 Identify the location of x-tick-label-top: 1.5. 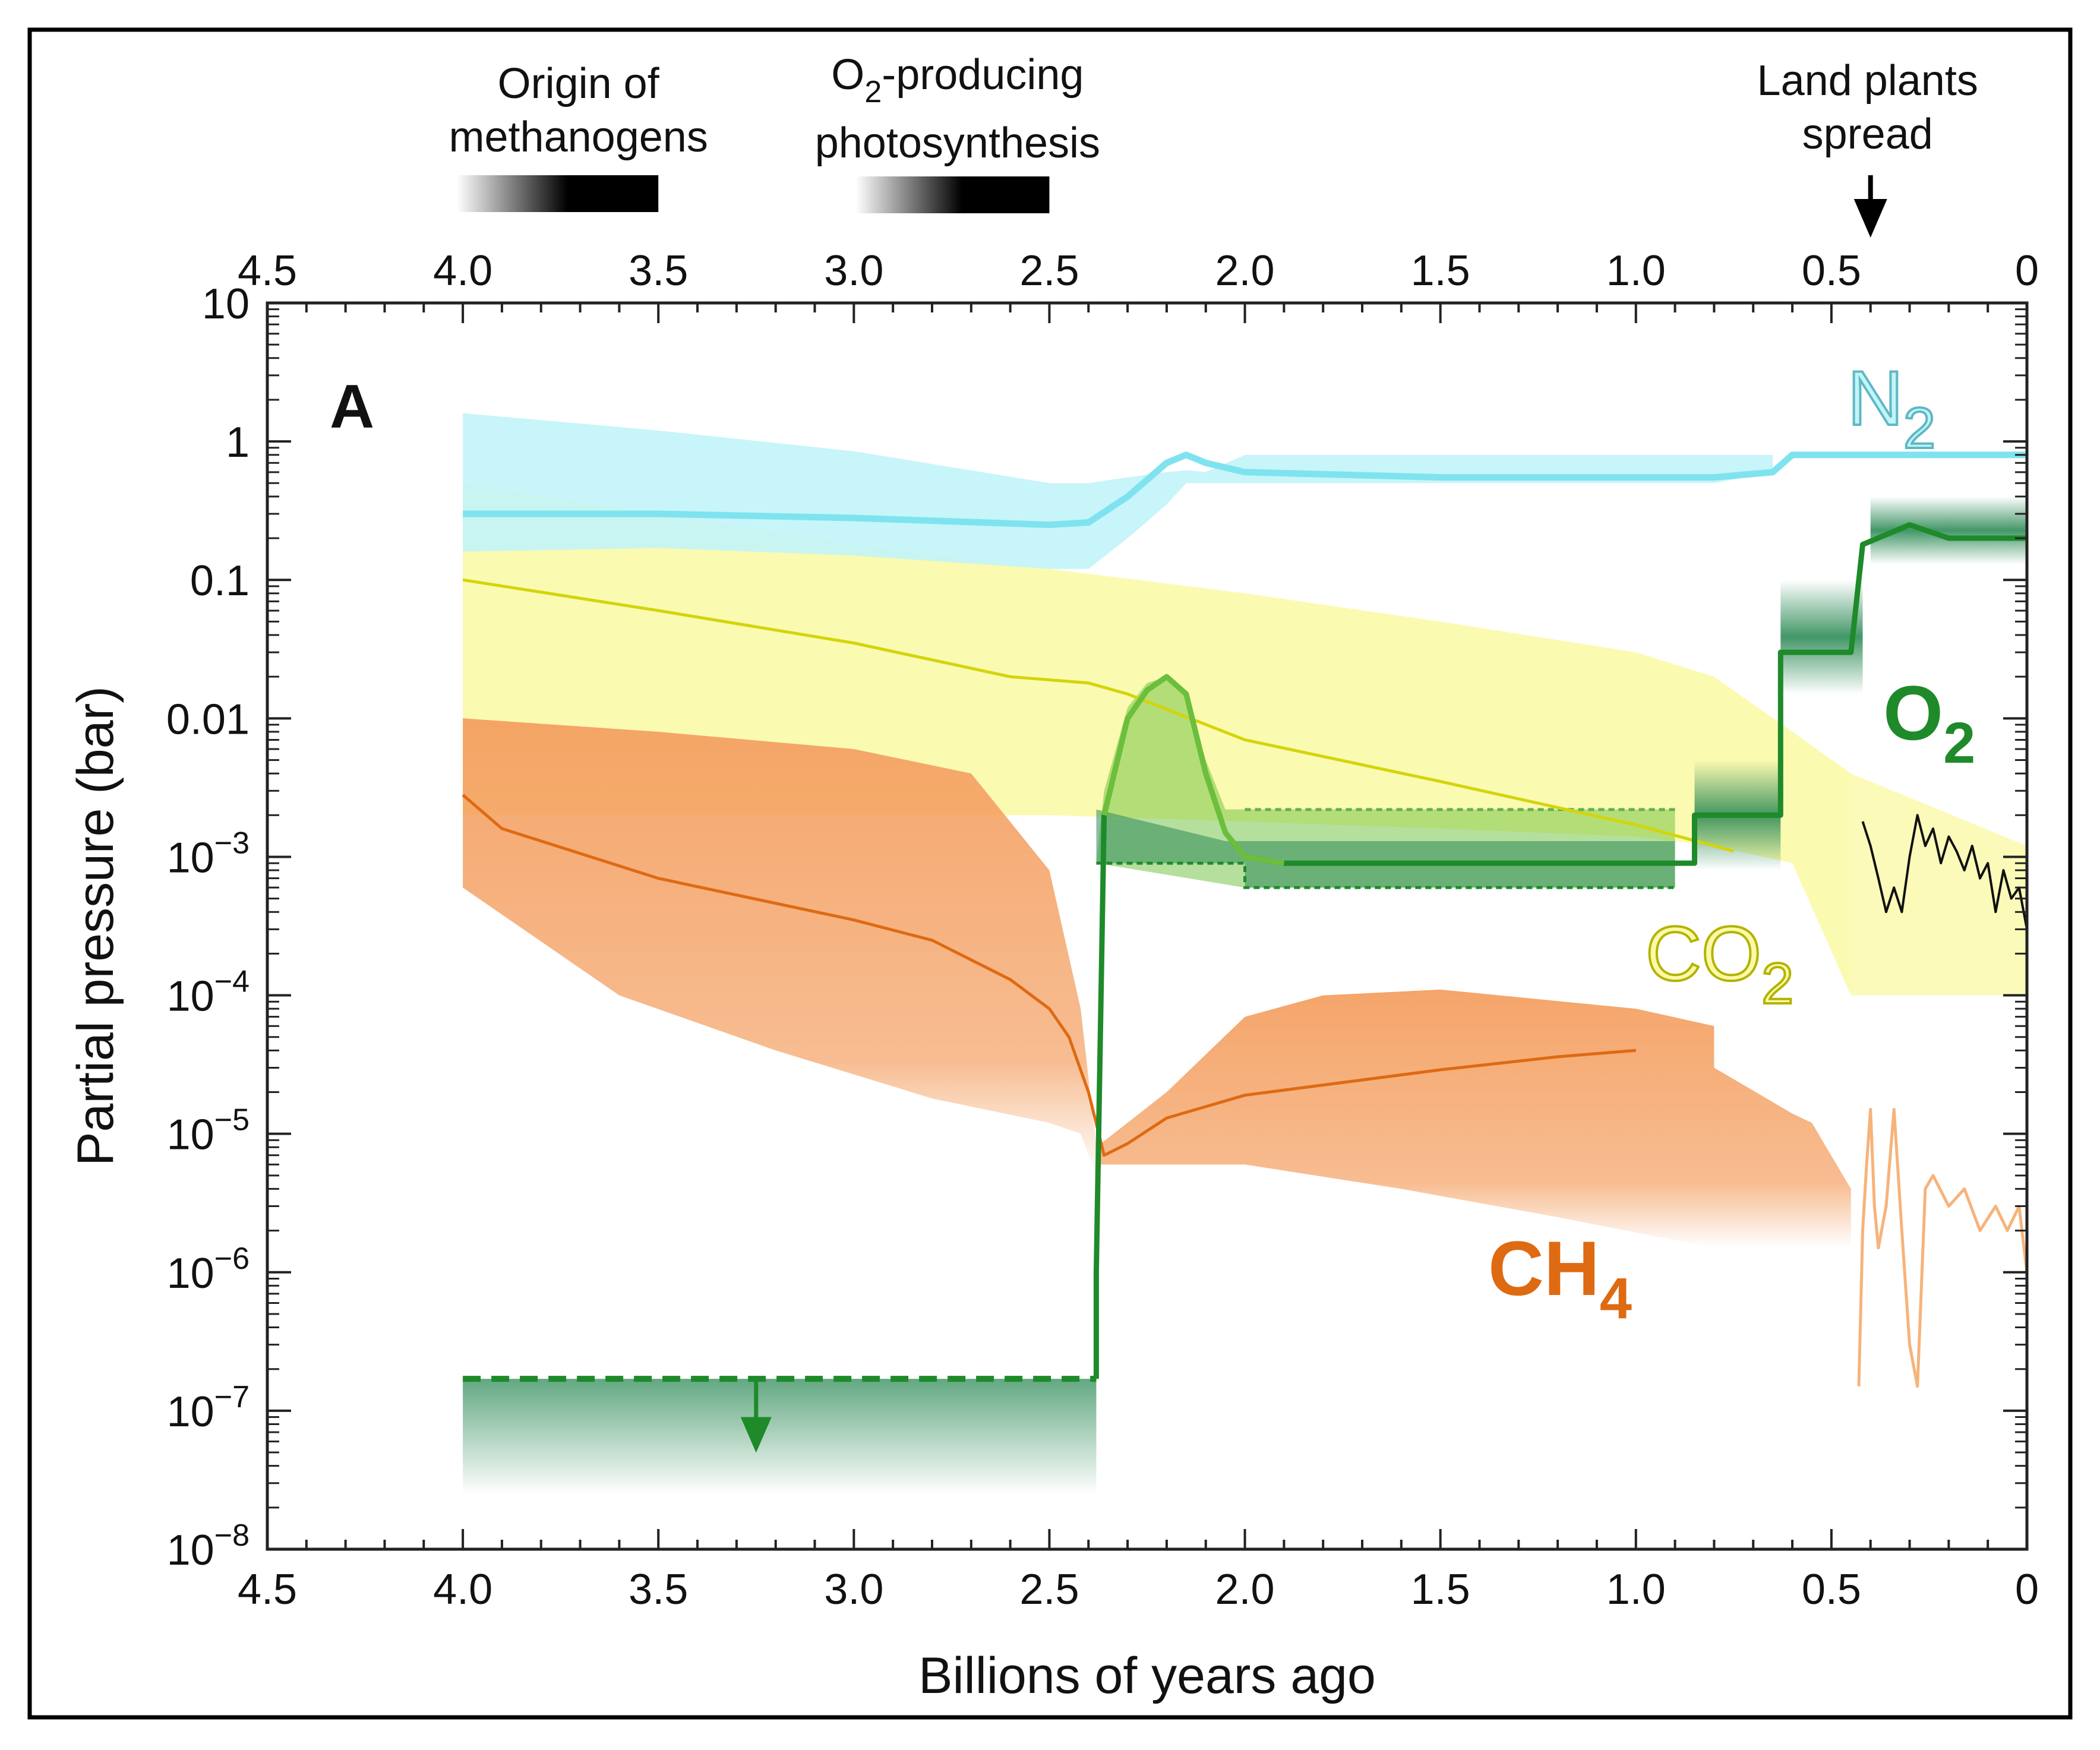
(1440, 271).